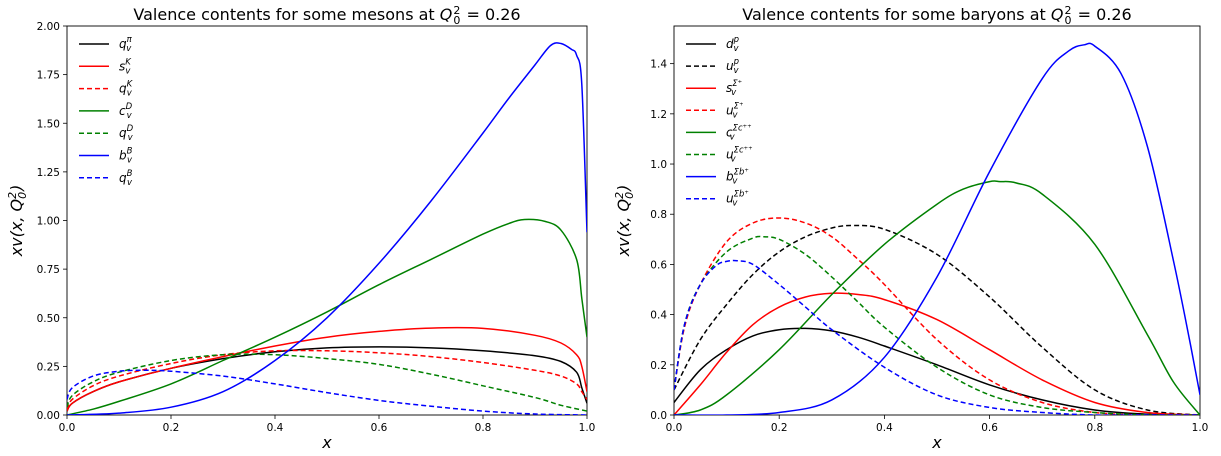 This screenshot has height=456, width=1221. Describe the element at coordinates (48, 416) in the screenshot. I see `y-tick-label: 0.00` at that location.